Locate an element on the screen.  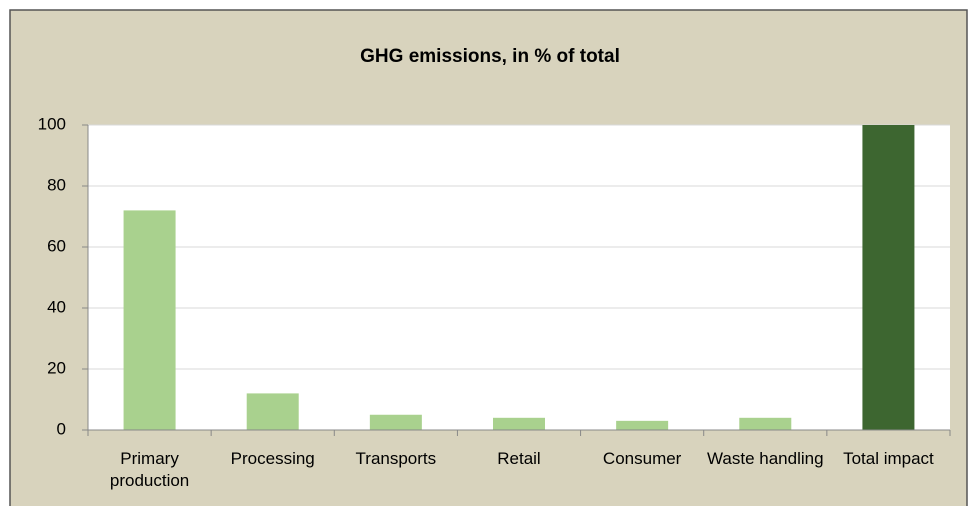
x-tick-label: Primary production is located at coordinates (149, 469).